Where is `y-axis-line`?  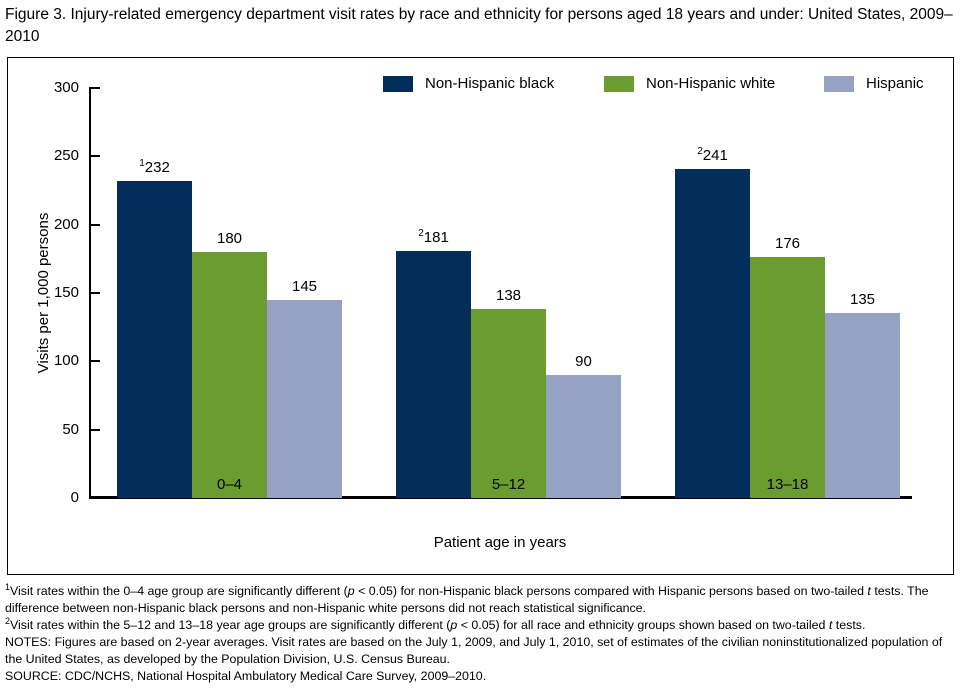 y-axis-line is located at coordinates (90, 292).